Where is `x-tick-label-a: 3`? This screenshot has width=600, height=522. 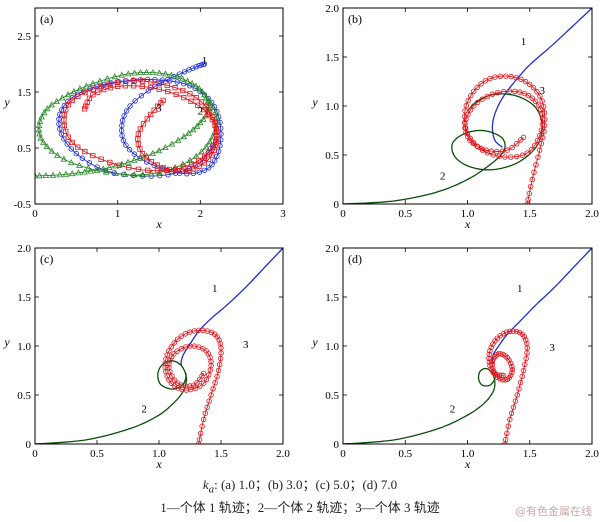 x-tick-label-a: 3 is located at coordinates (283, 214).